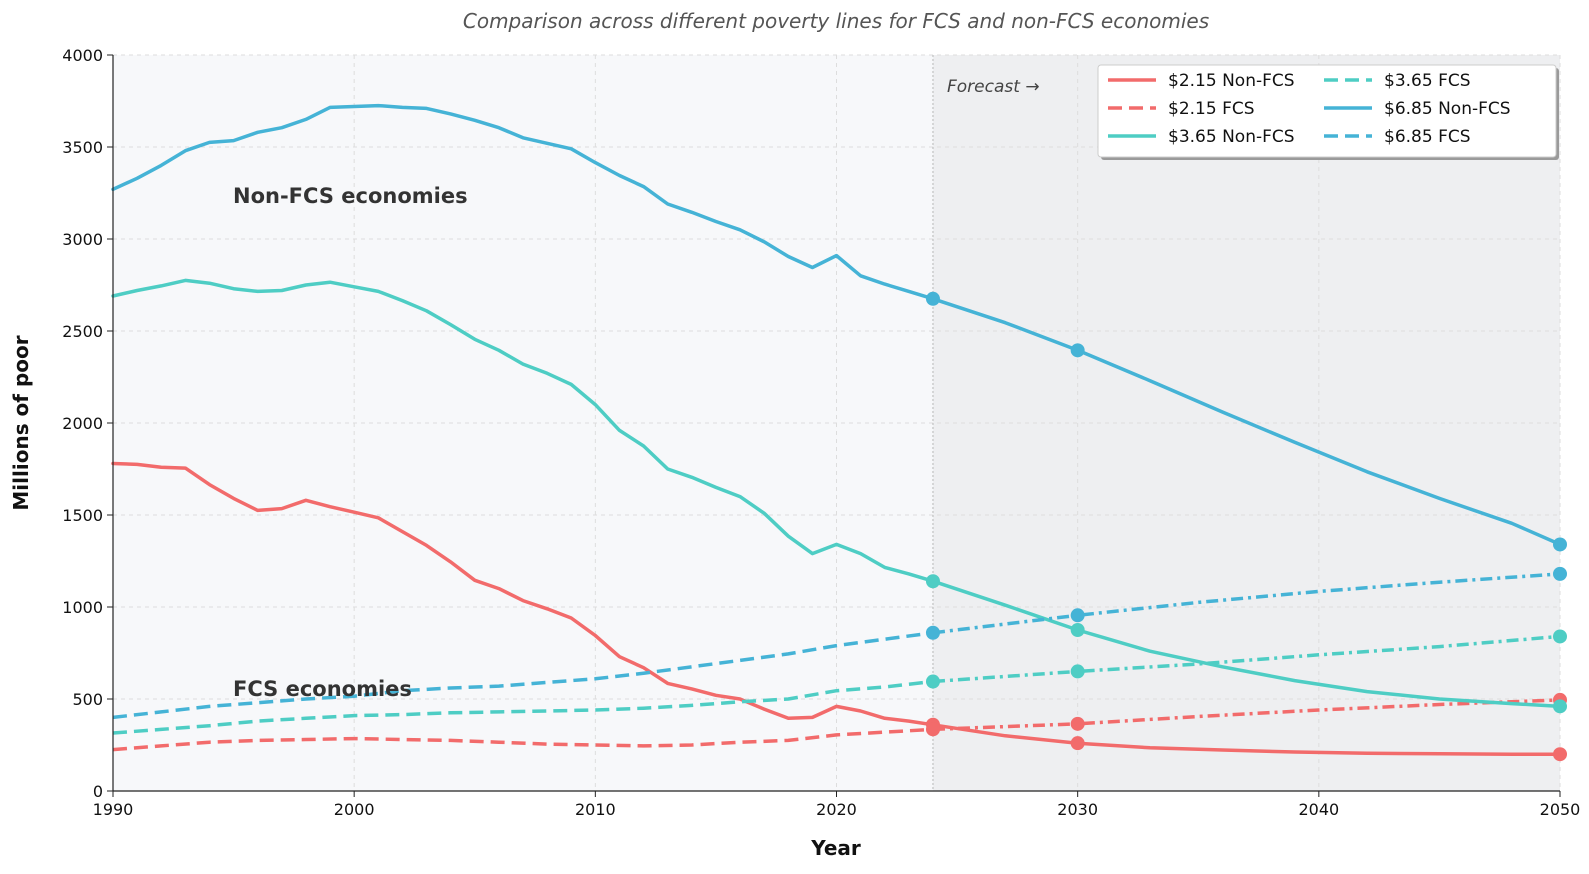 The width and height of the screenshot is (1589, 874). Describe the element at coordinates (993, 87) in the screenshot. I see `forecast-annotation: Forecast →` at that location.